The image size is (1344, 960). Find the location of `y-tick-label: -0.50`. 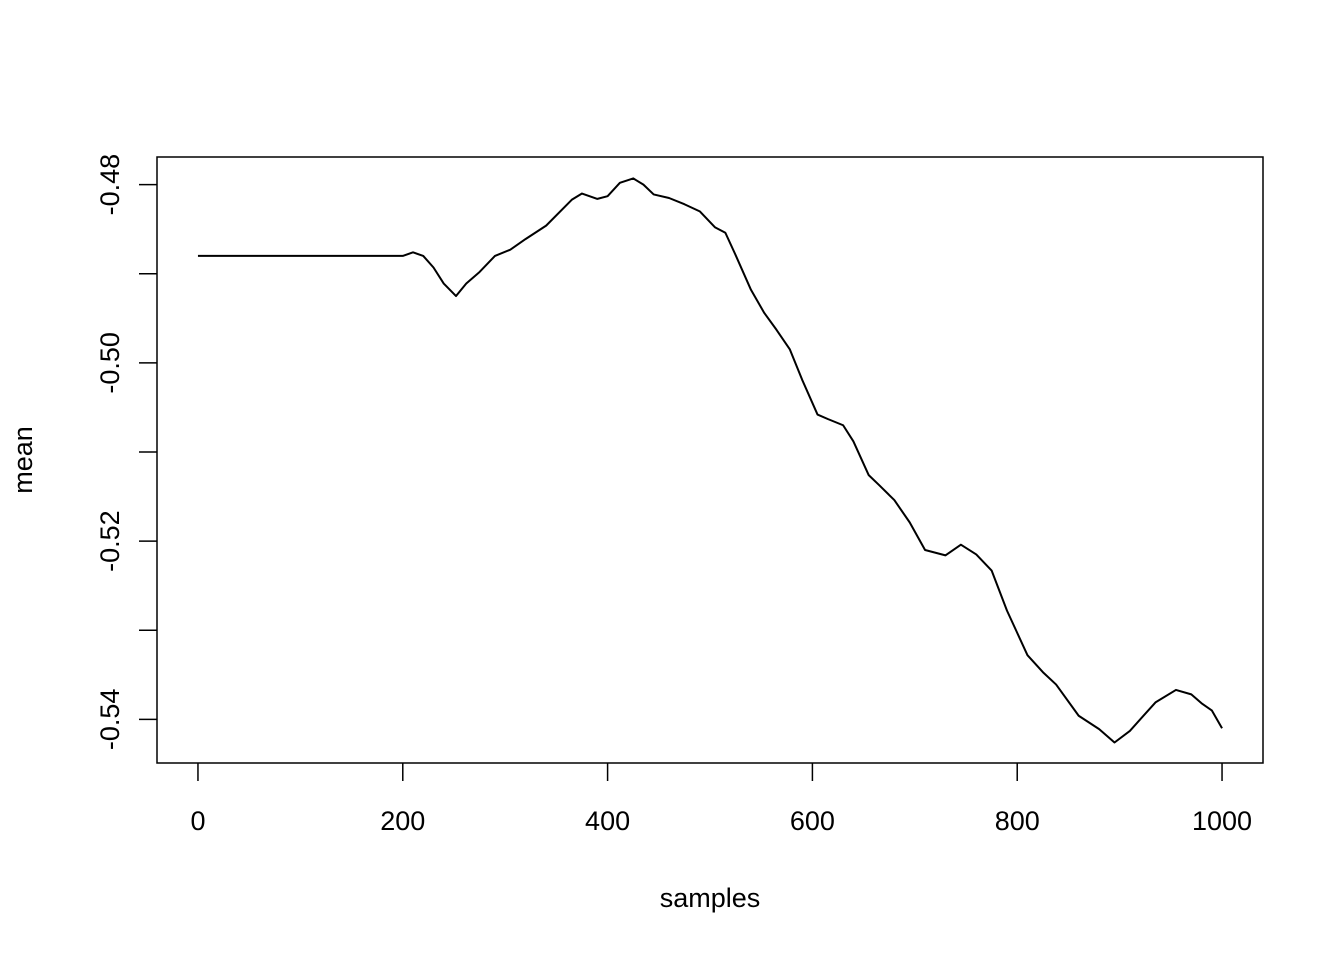

y-tick-label: -0.50 is located at coordinates (110, 363).